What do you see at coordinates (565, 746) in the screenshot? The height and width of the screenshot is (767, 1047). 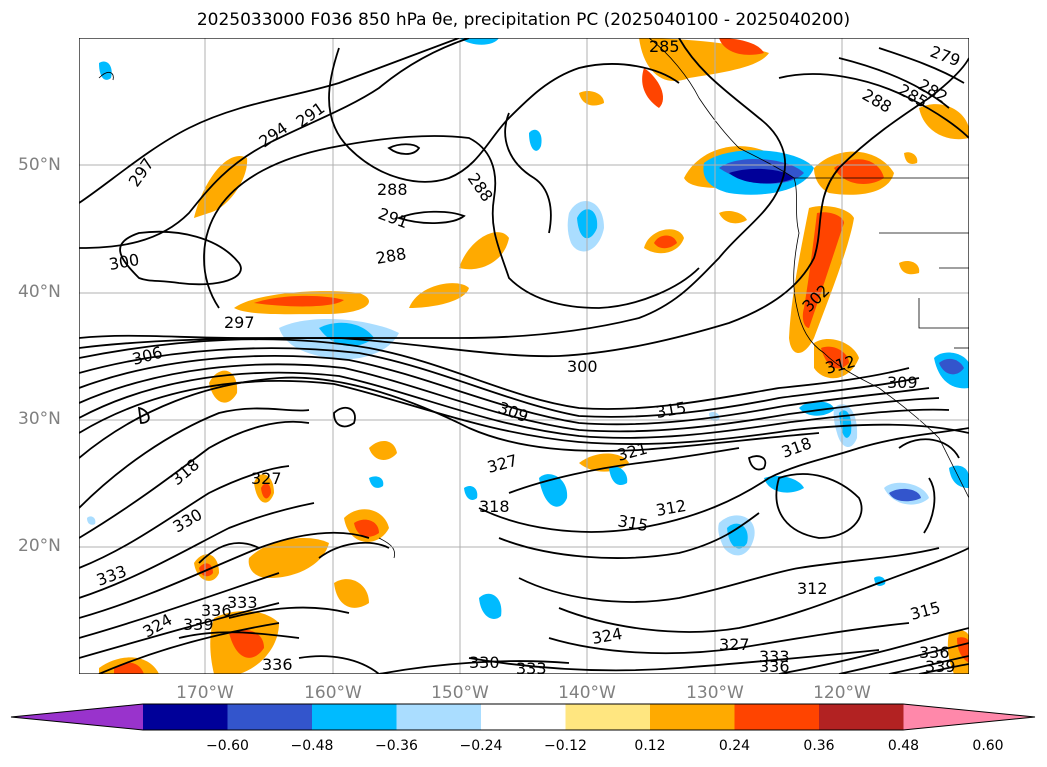 I see `colorbar-tick-label: −0.12` at bounding box center [565, 746].